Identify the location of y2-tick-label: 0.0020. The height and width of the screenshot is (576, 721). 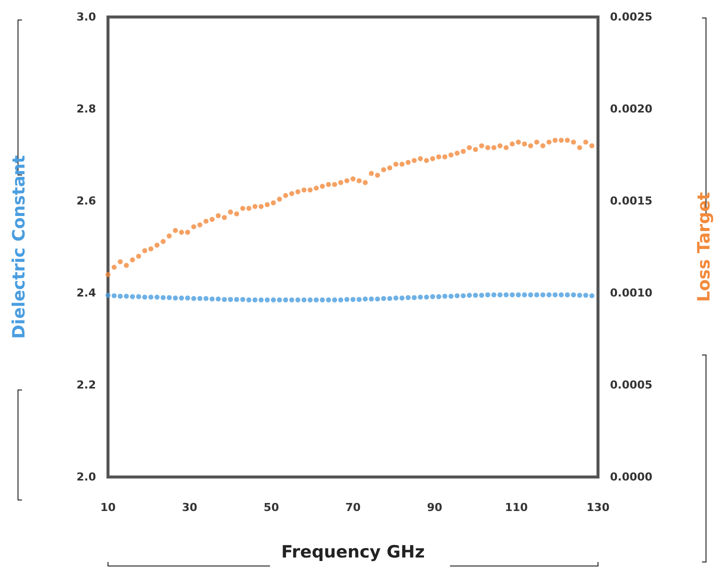
(631, 109).